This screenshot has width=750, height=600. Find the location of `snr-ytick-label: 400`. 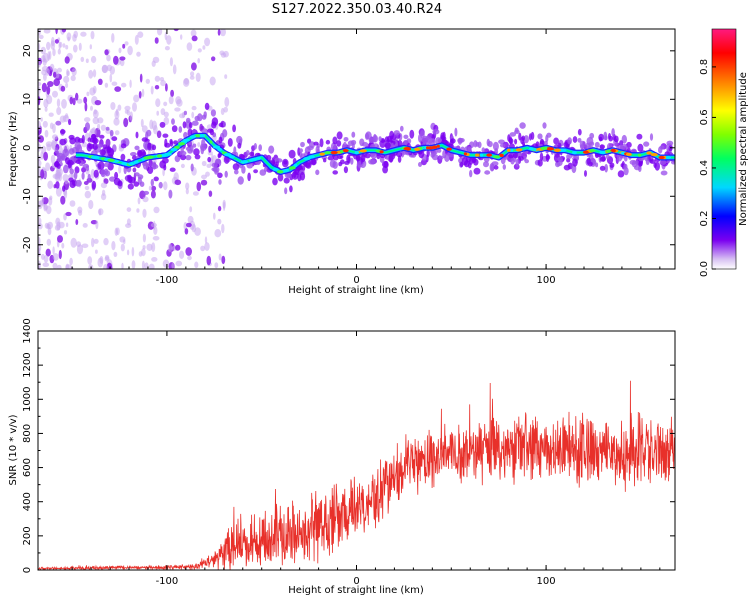

snr-ytick-label: 400 is located at coordinates (27, 501).